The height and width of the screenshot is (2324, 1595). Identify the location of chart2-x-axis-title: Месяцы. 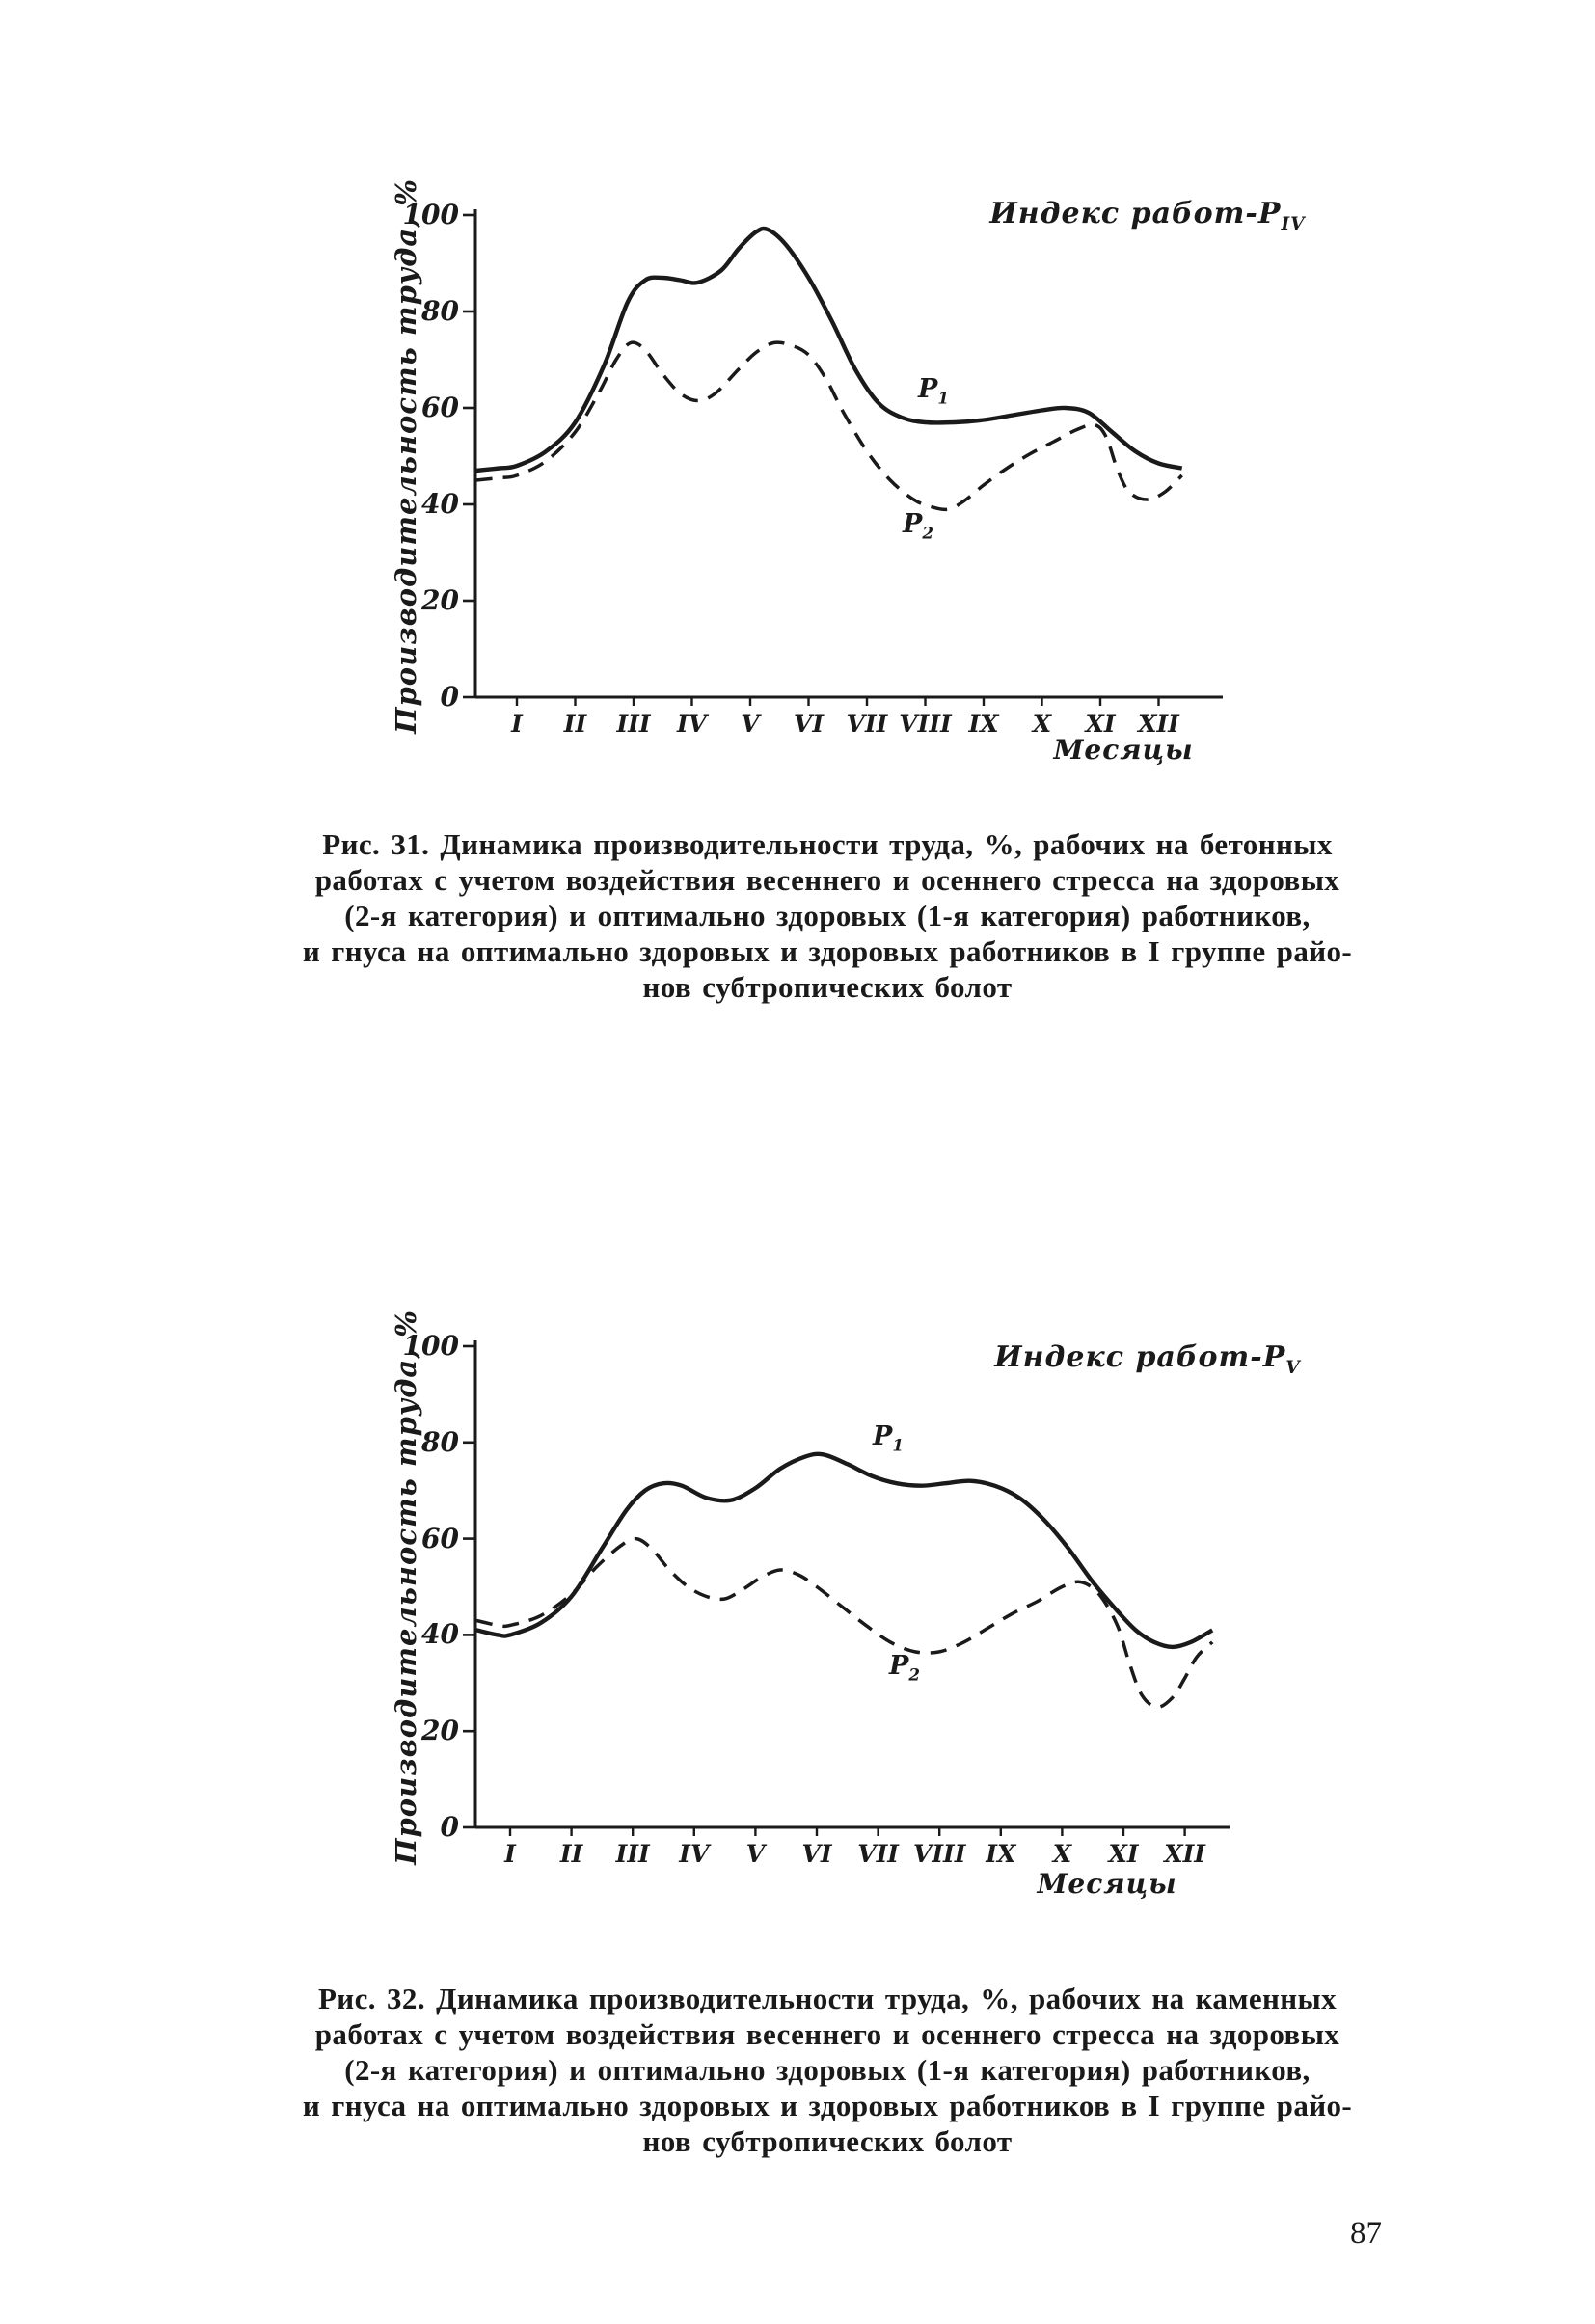
(1107, 1884).